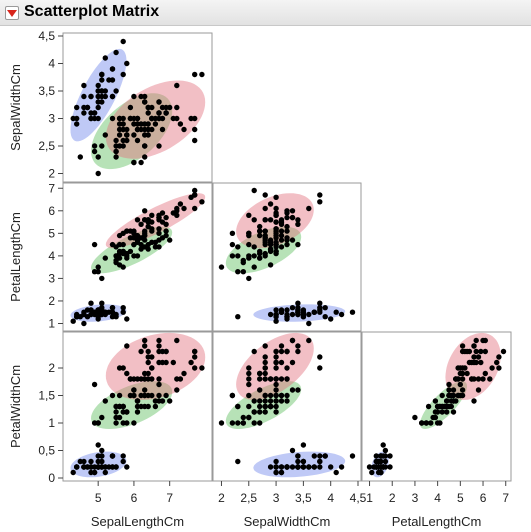 The image size is (531, 532). Describe the element at coordinates (221, 498) in the screenshot. I see `x-tick-label: 2` at that location.